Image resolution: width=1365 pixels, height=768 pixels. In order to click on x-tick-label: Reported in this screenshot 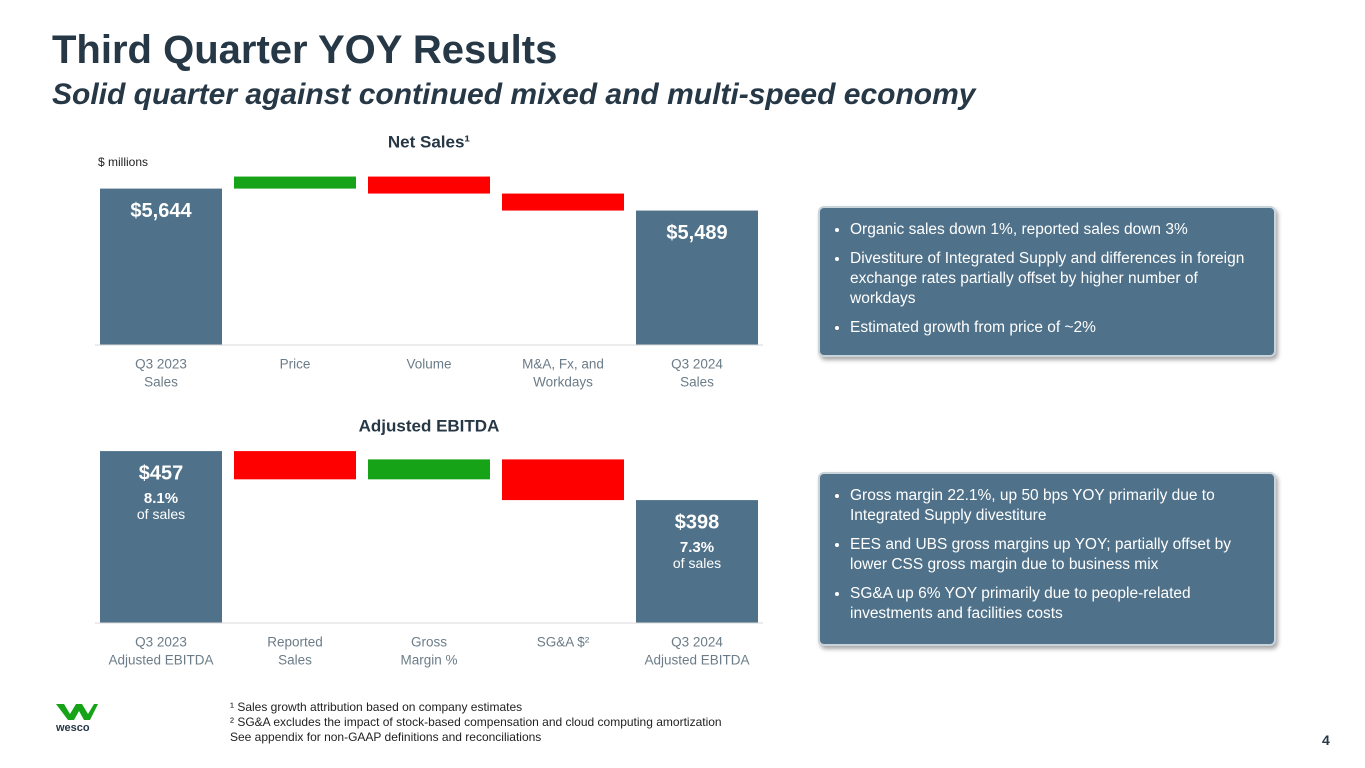, I will do `click(295, 642)`.